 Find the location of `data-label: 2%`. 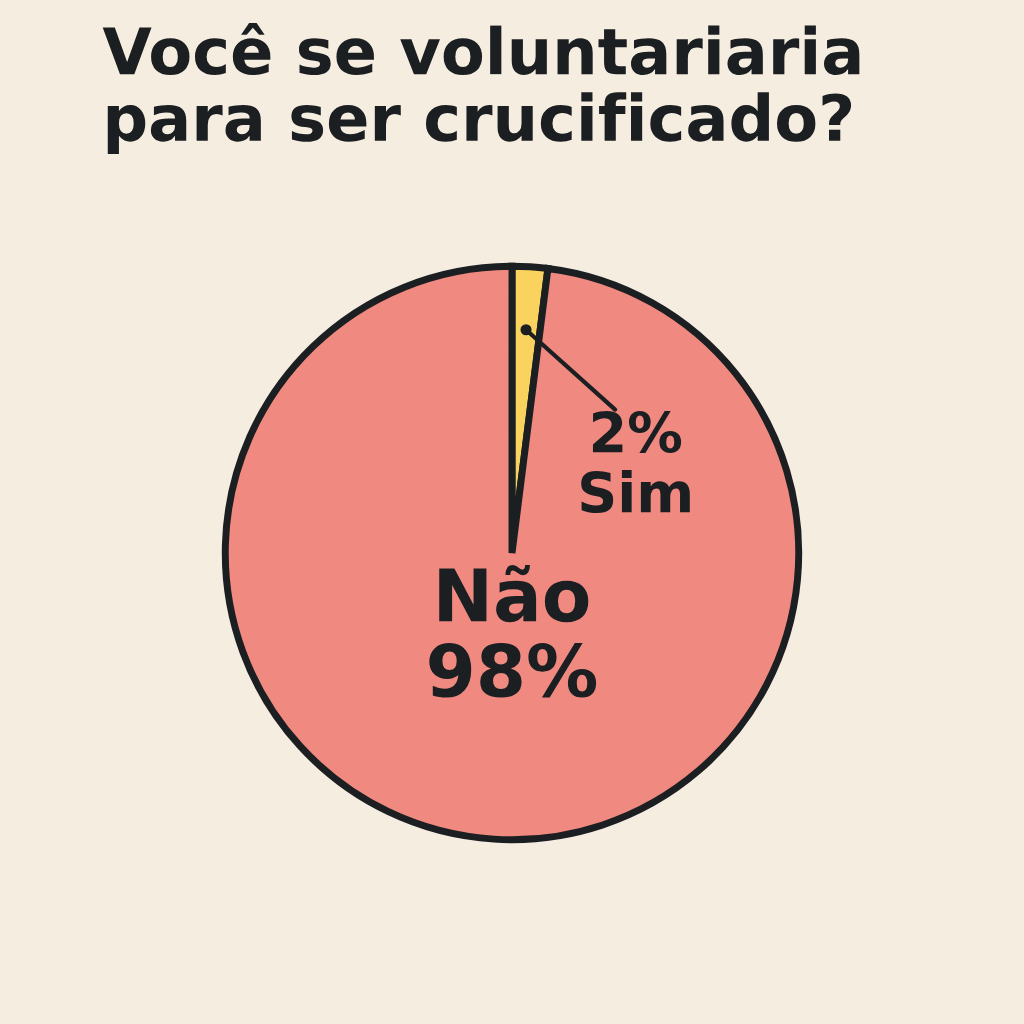

data-label: 2% is located at coordinates (637, 432).